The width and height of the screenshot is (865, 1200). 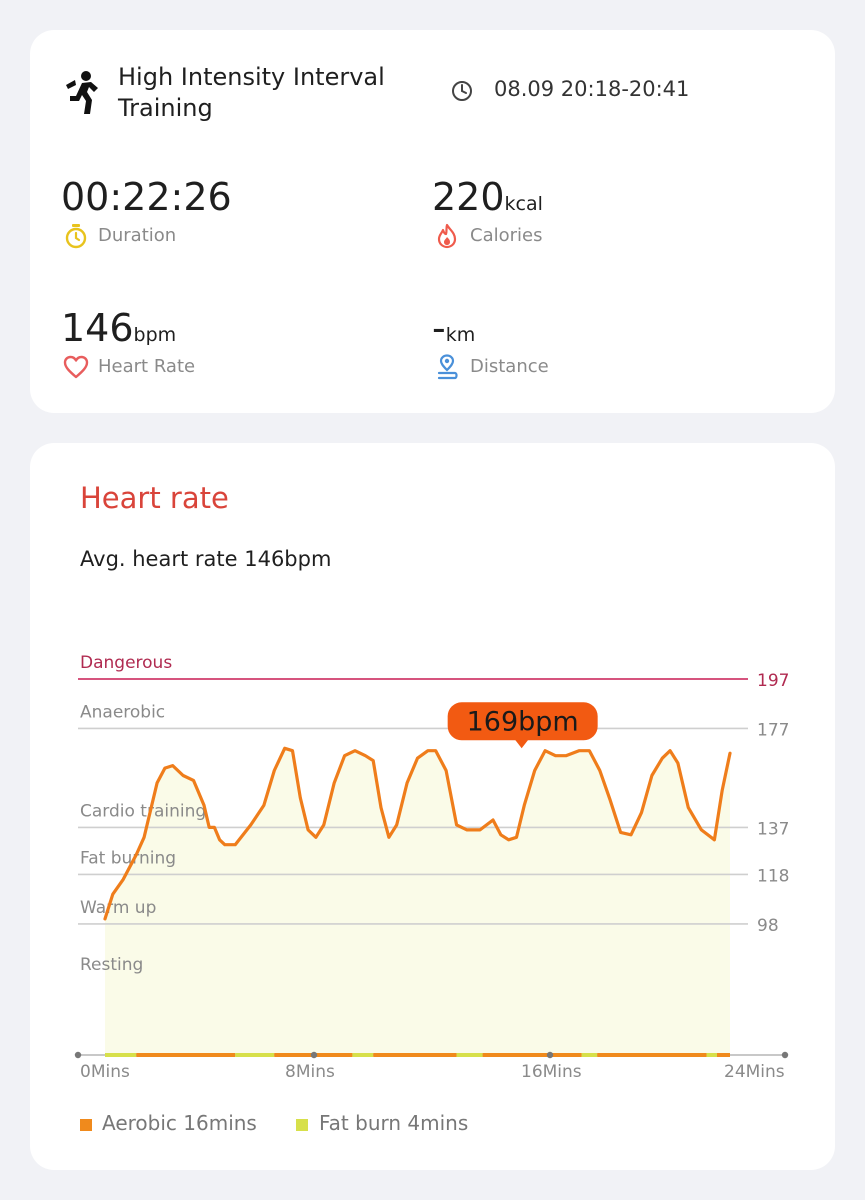 What do you see at coordinates (773, 876) in the screenshot?
I see `y-tick-label-118: 118` at bounding box center [773, 876].